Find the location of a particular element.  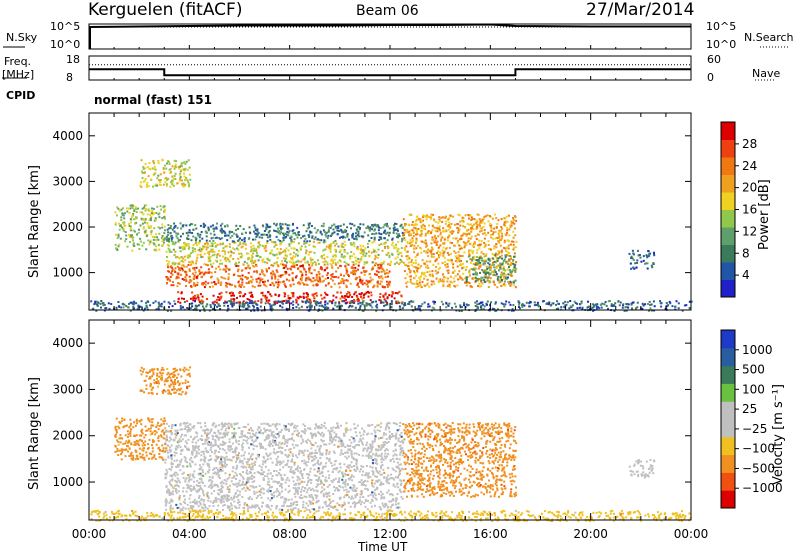

power-ytick-label: 1000 is located at coordinates (67, 273).